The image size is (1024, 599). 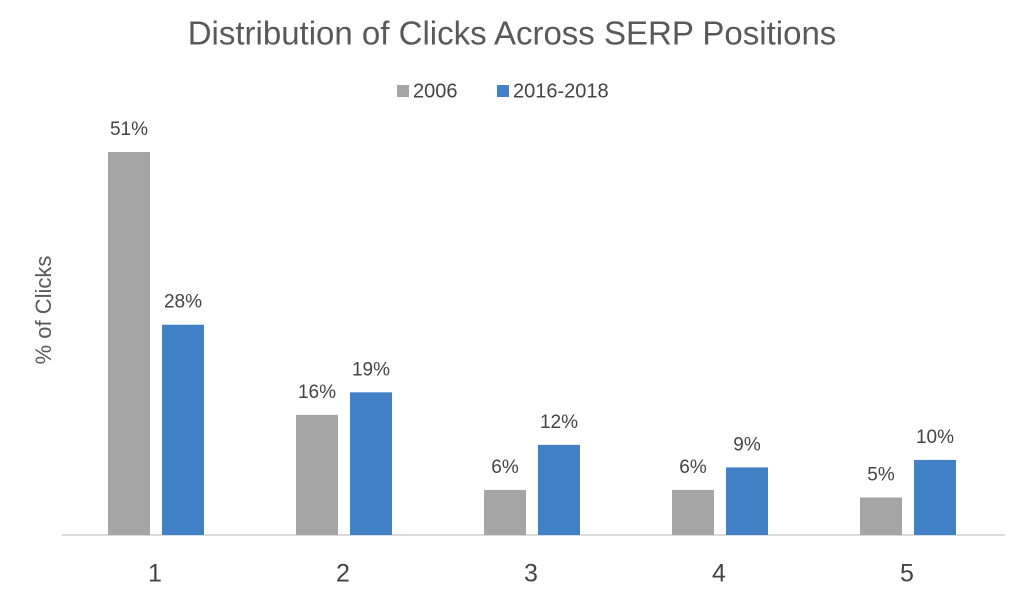 What do you see at coordinates (907, 574) in the screenshot?
I see `x-tick-label: 5` at bounding box center [907, 574].